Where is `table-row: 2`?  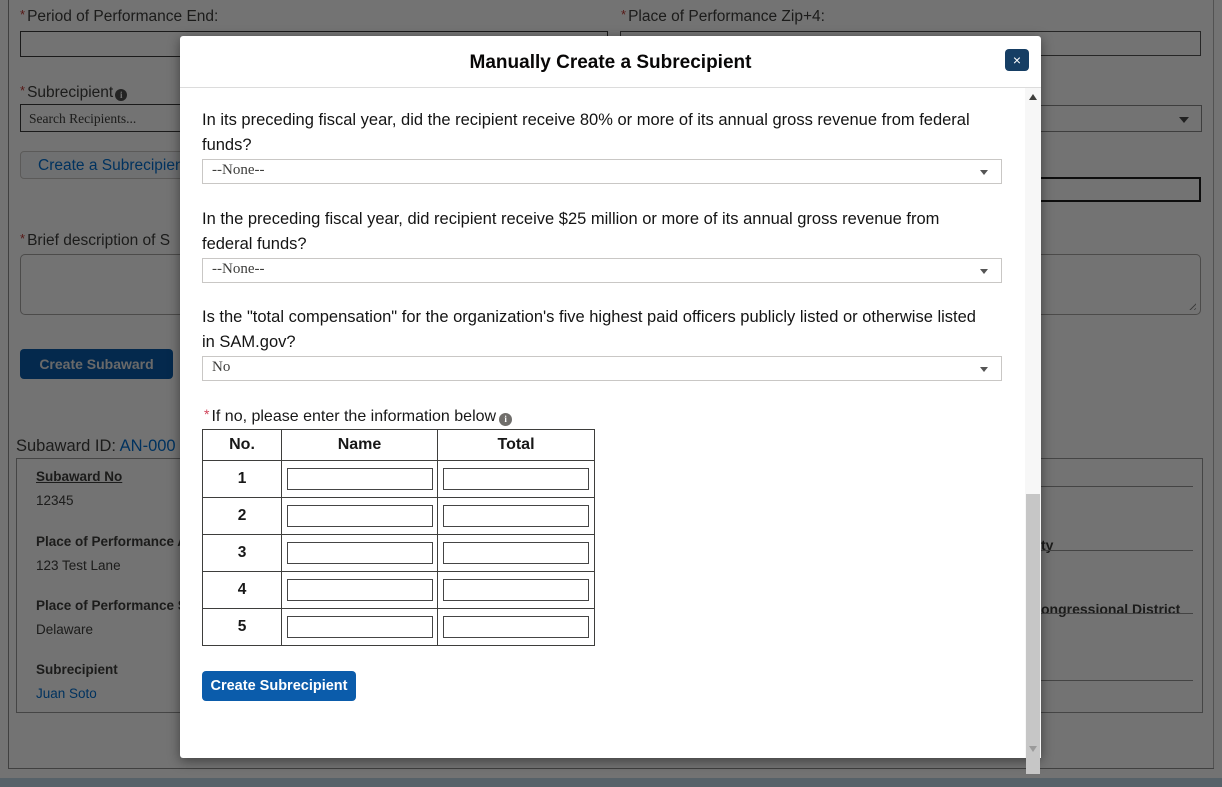 table-row: 2 is located at coordinates (398, 516).